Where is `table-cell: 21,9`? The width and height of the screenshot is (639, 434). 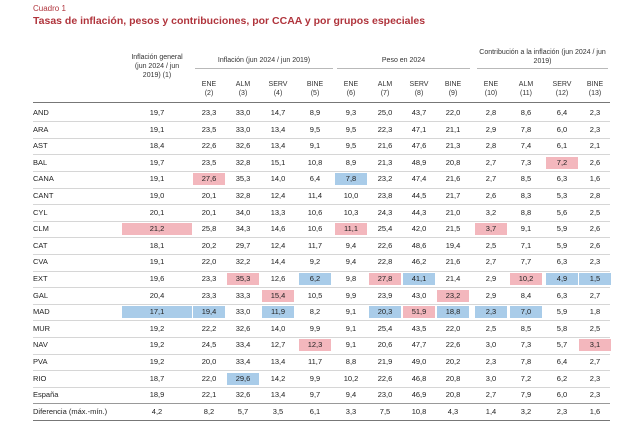 table-cell: 21,9 is located at coordinates (385, 361).